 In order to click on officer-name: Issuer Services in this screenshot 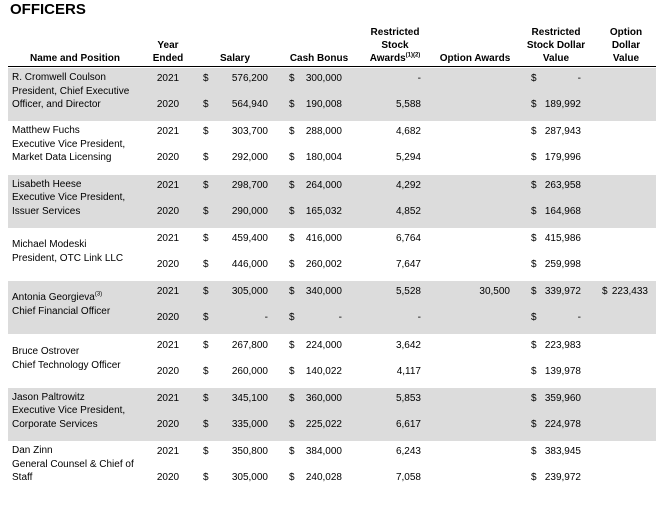, I will do `click(46, 212)`.